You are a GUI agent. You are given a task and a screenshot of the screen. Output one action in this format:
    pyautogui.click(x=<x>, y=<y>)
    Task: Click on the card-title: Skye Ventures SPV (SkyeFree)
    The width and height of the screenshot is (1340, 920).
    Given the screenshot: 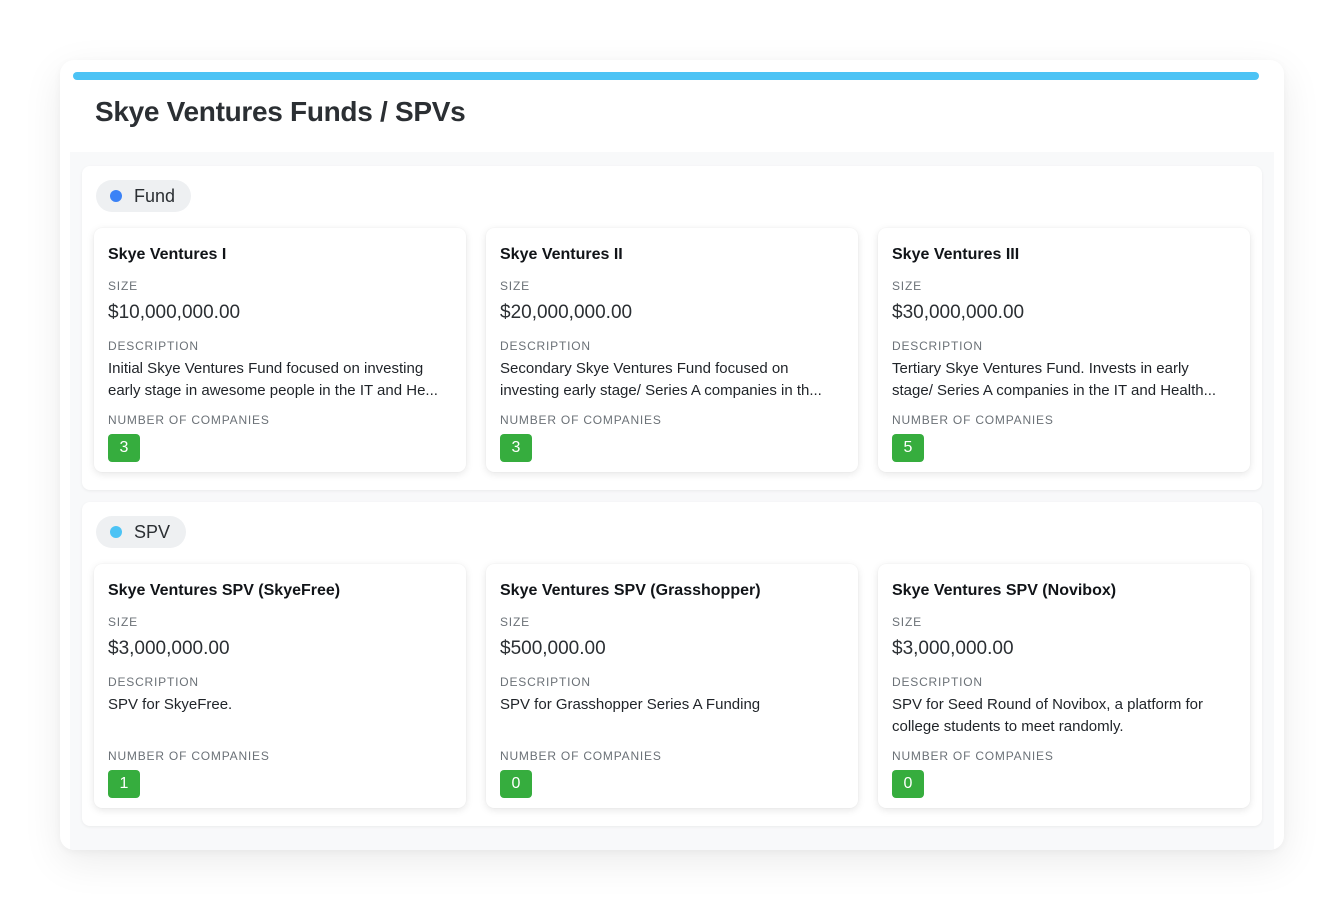 What is the action you would take?
    pyautogui.click(x=224, y=590)
    